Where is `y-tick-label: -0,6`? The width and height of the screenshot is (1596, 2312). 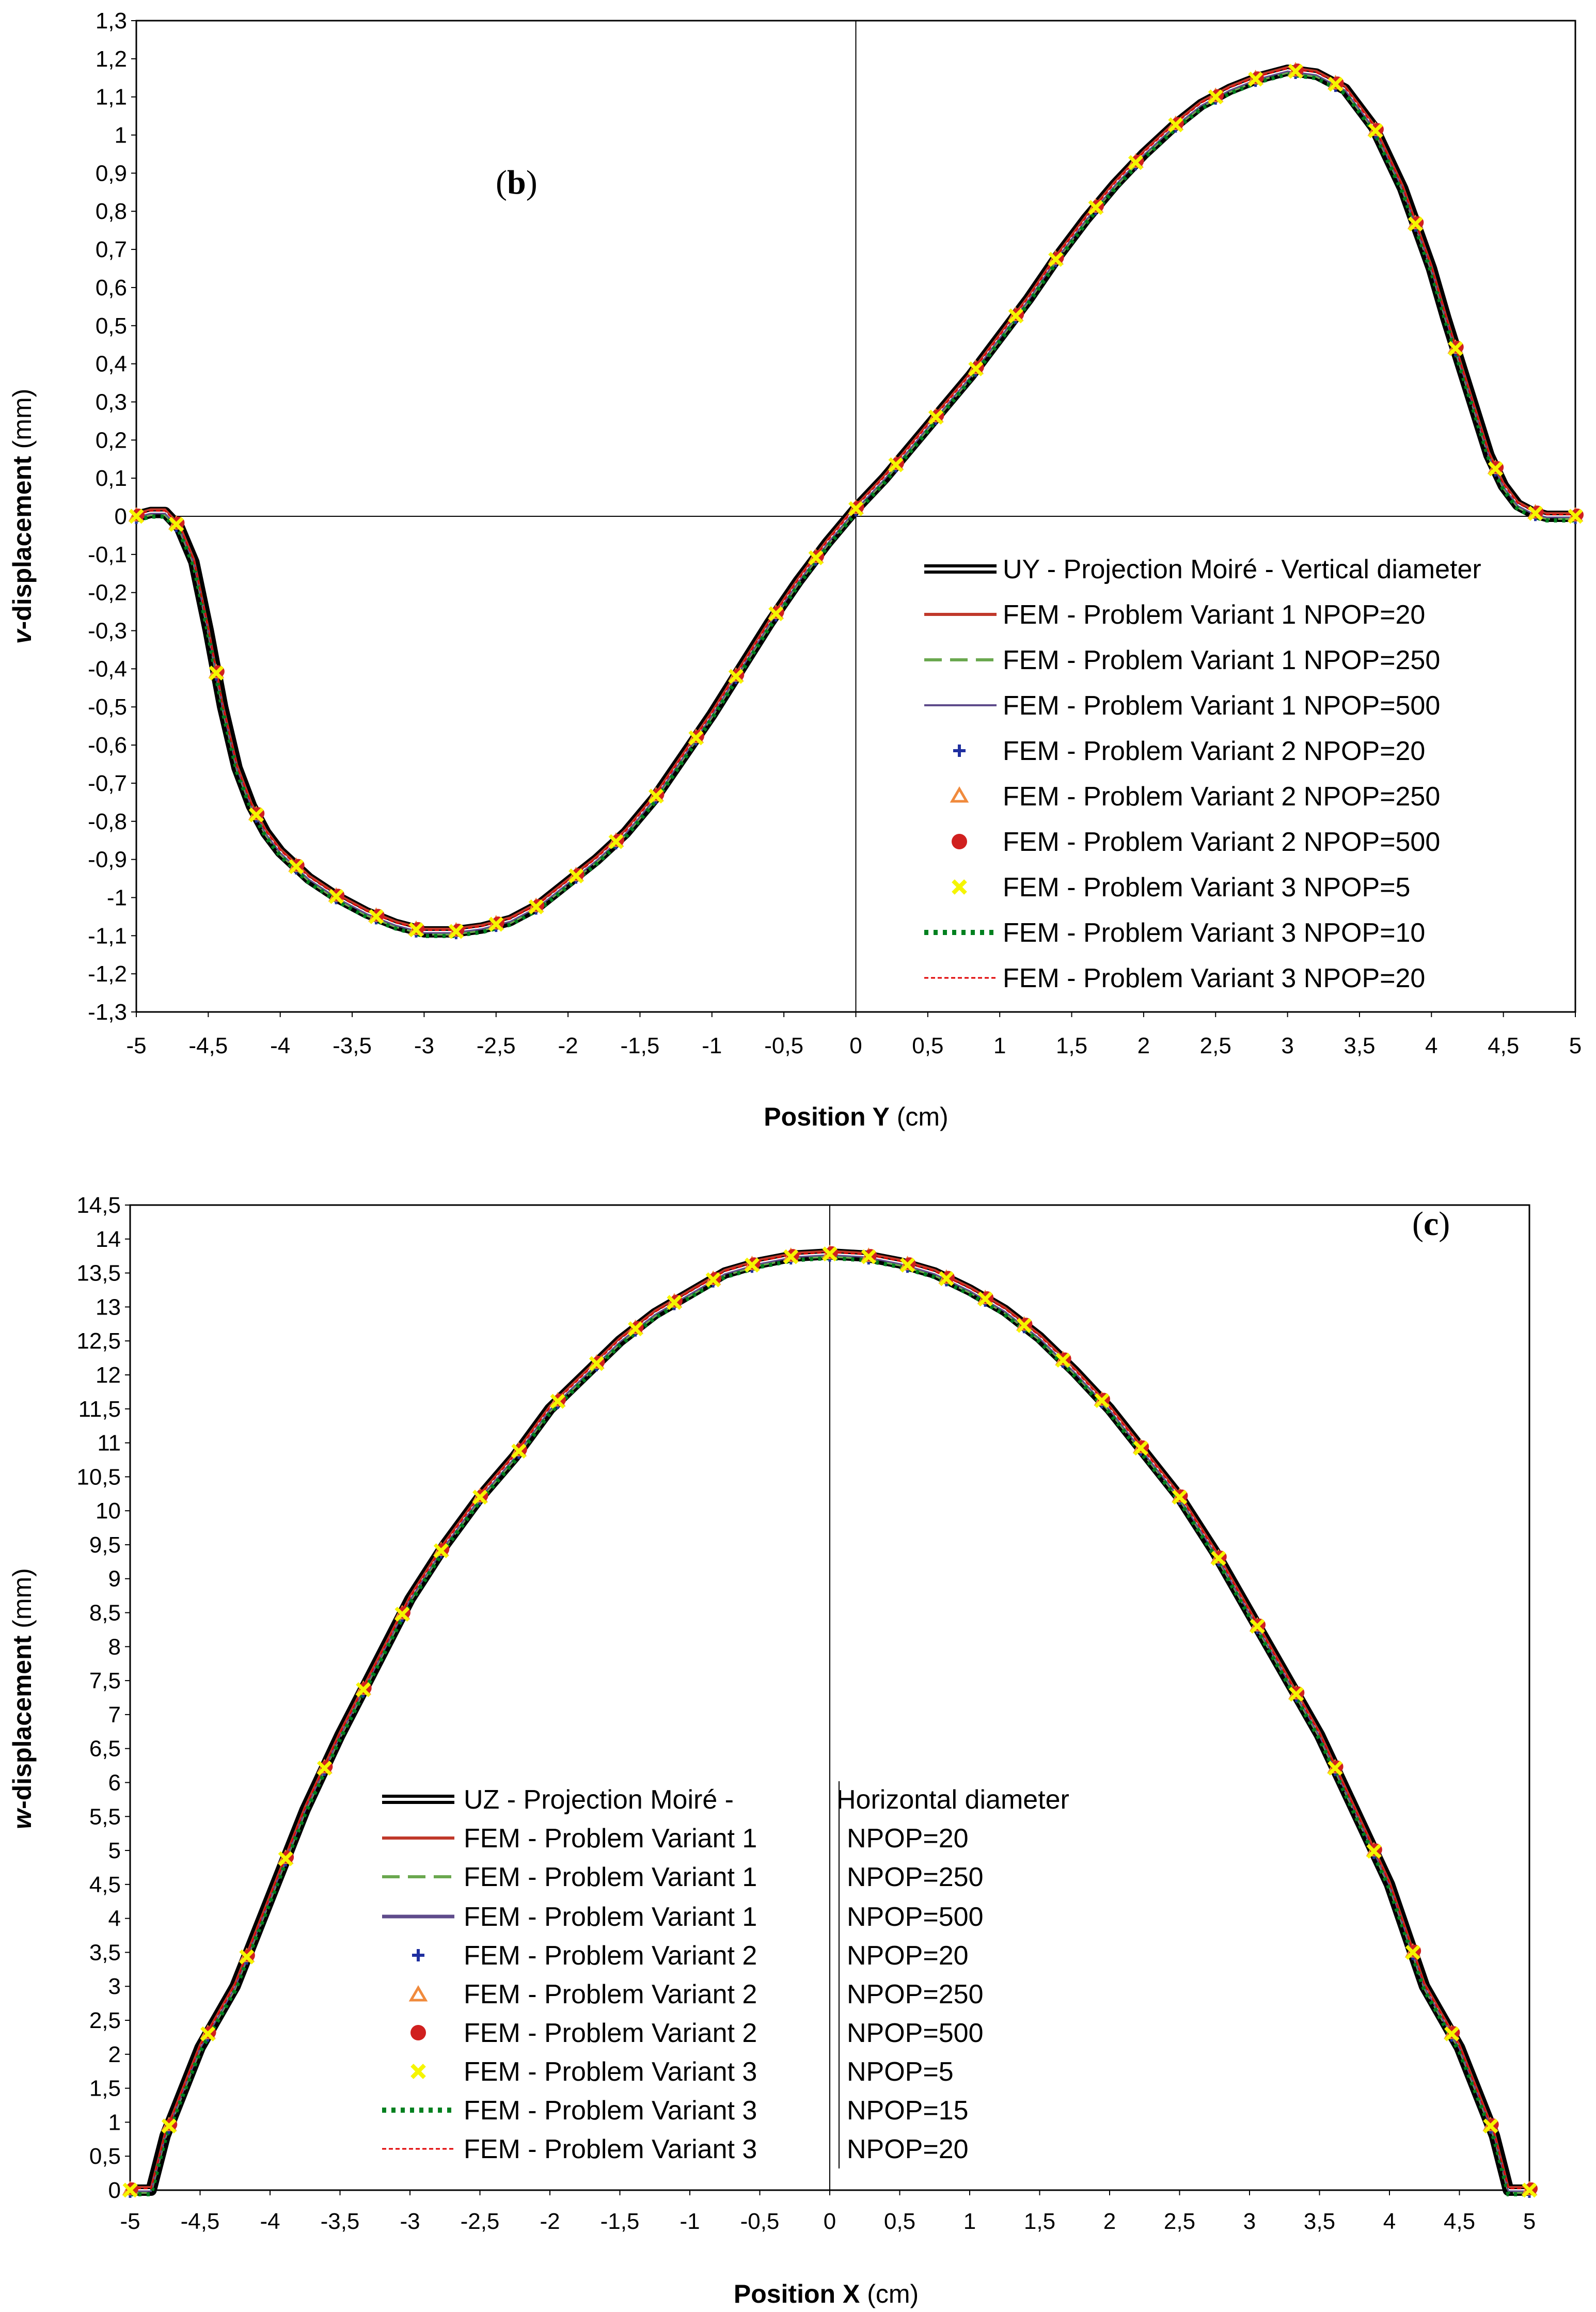
y-tick-label: -0,6 is located at coordinates (107, 745).